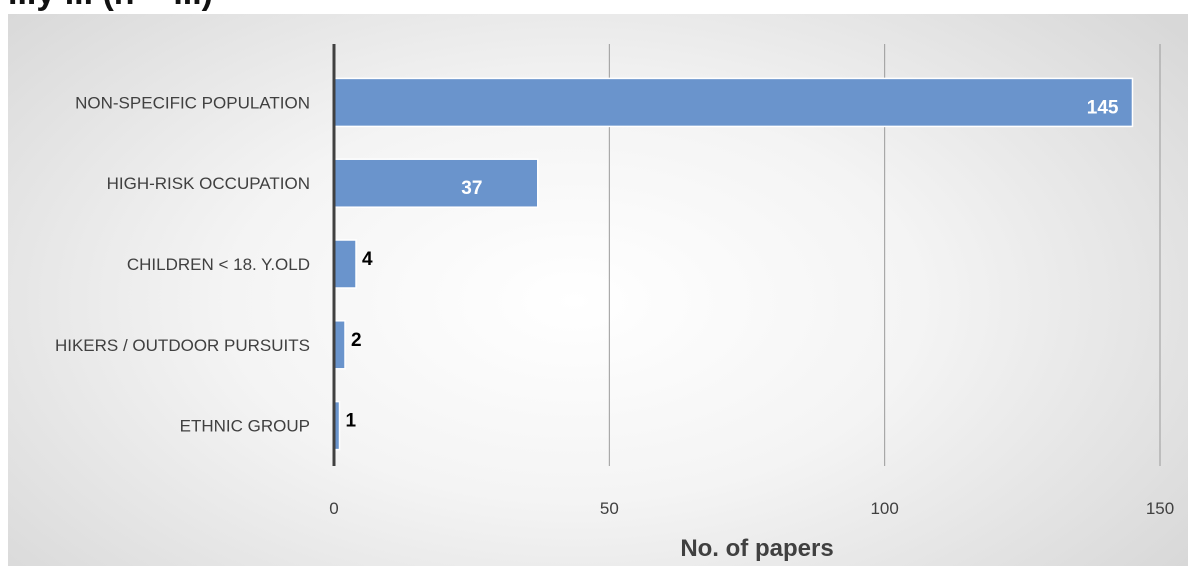  Describe the element at coordinates (884, 508) in the screenshot. I see `x-tick-label-100: 100` at that location.